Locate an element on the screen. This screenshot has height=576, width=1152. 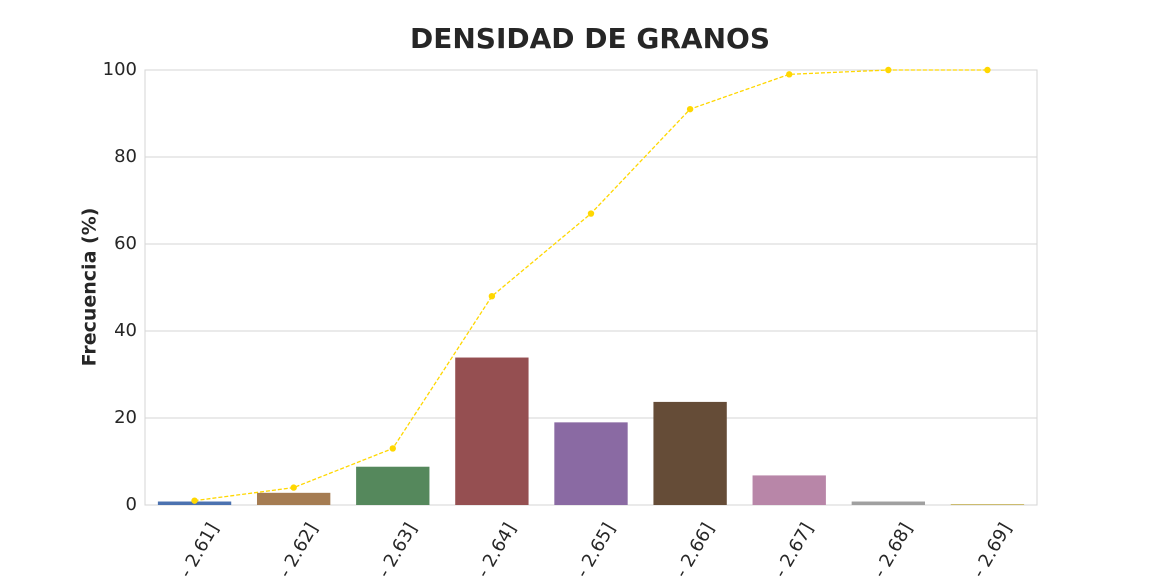
x-tick-label: (2.68 - 2.69] is located at coordinates (979, 548).